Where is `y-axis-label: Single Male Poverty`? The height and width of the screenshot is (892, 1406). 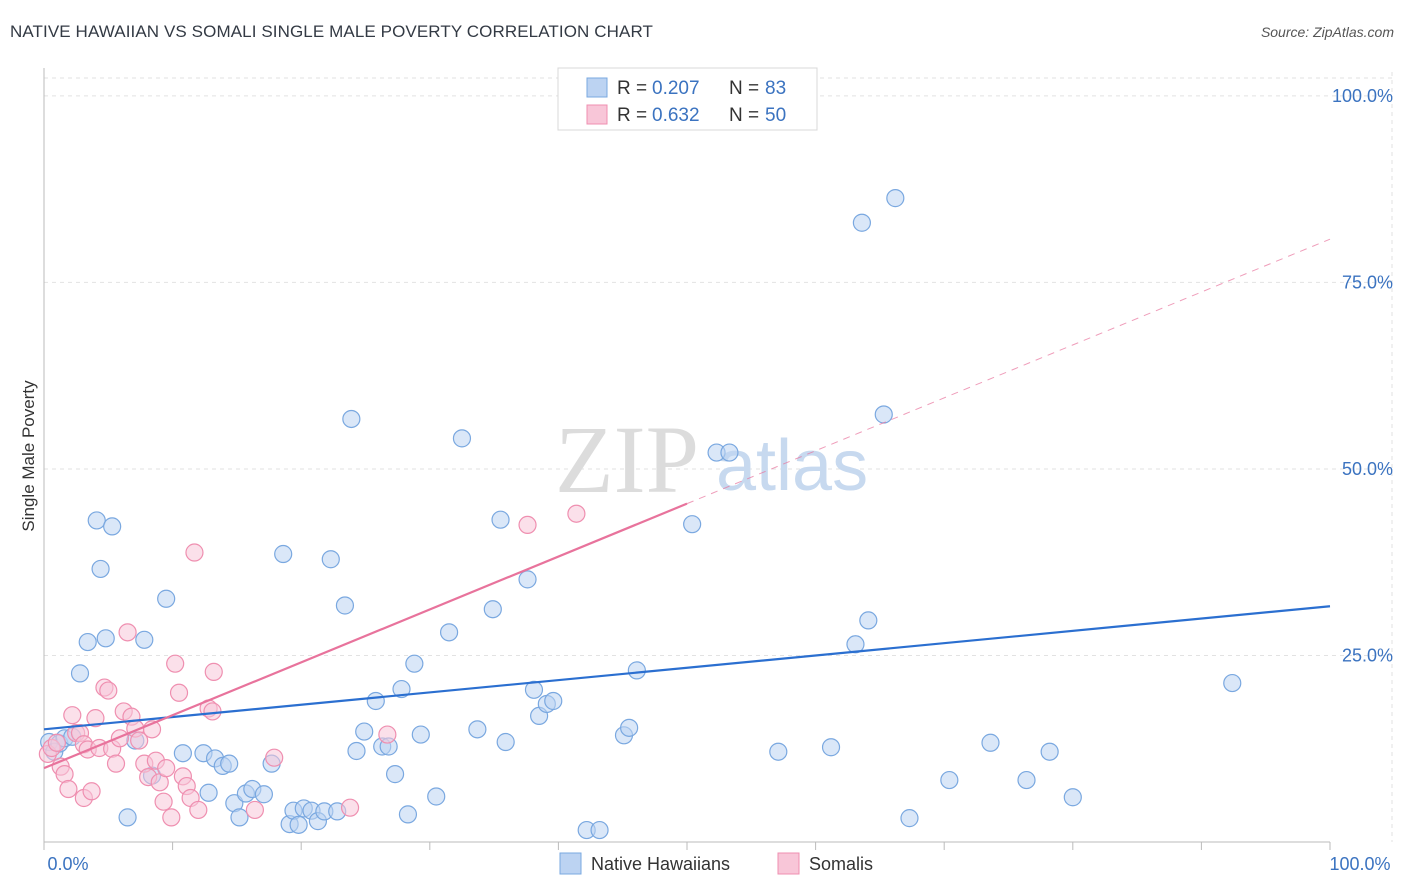 y-axis-label: Single Male Poverty is located at coordinates (28, 456).